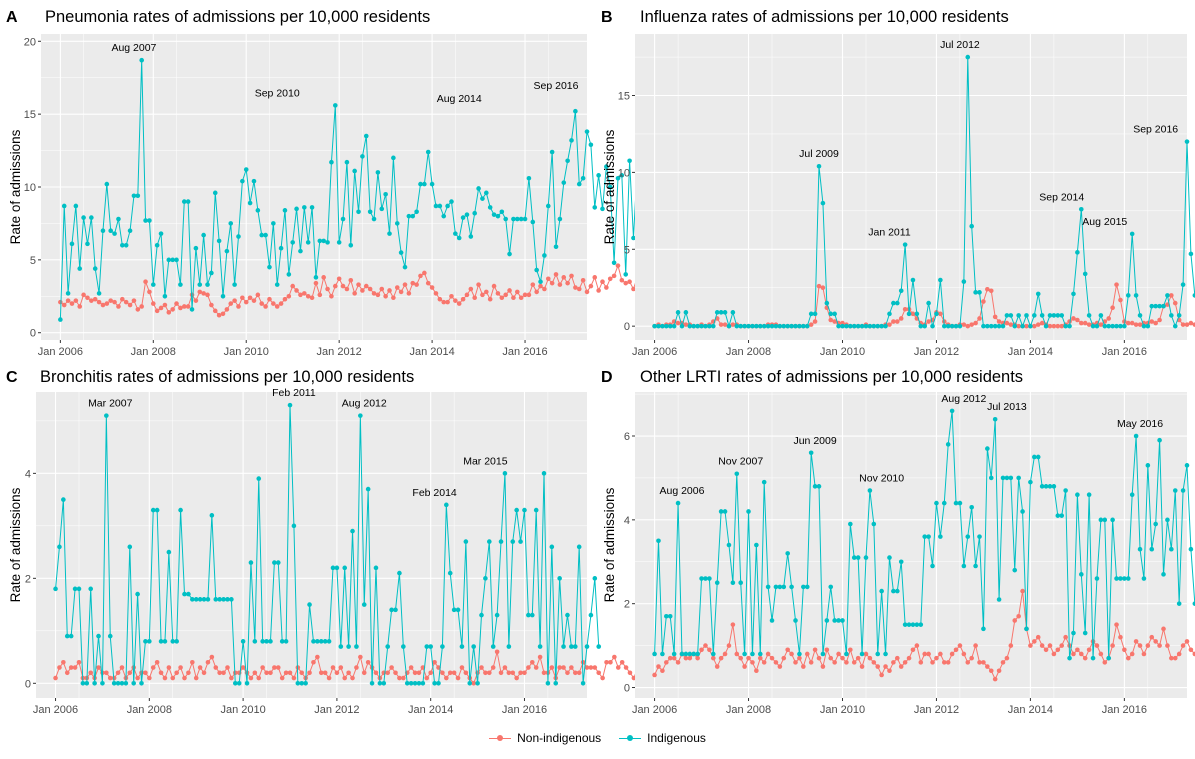 The height and width of the screenshot is (759, 1195). I want to click on panel-a-xtick-label: Jan 2008, so click(153, 352).